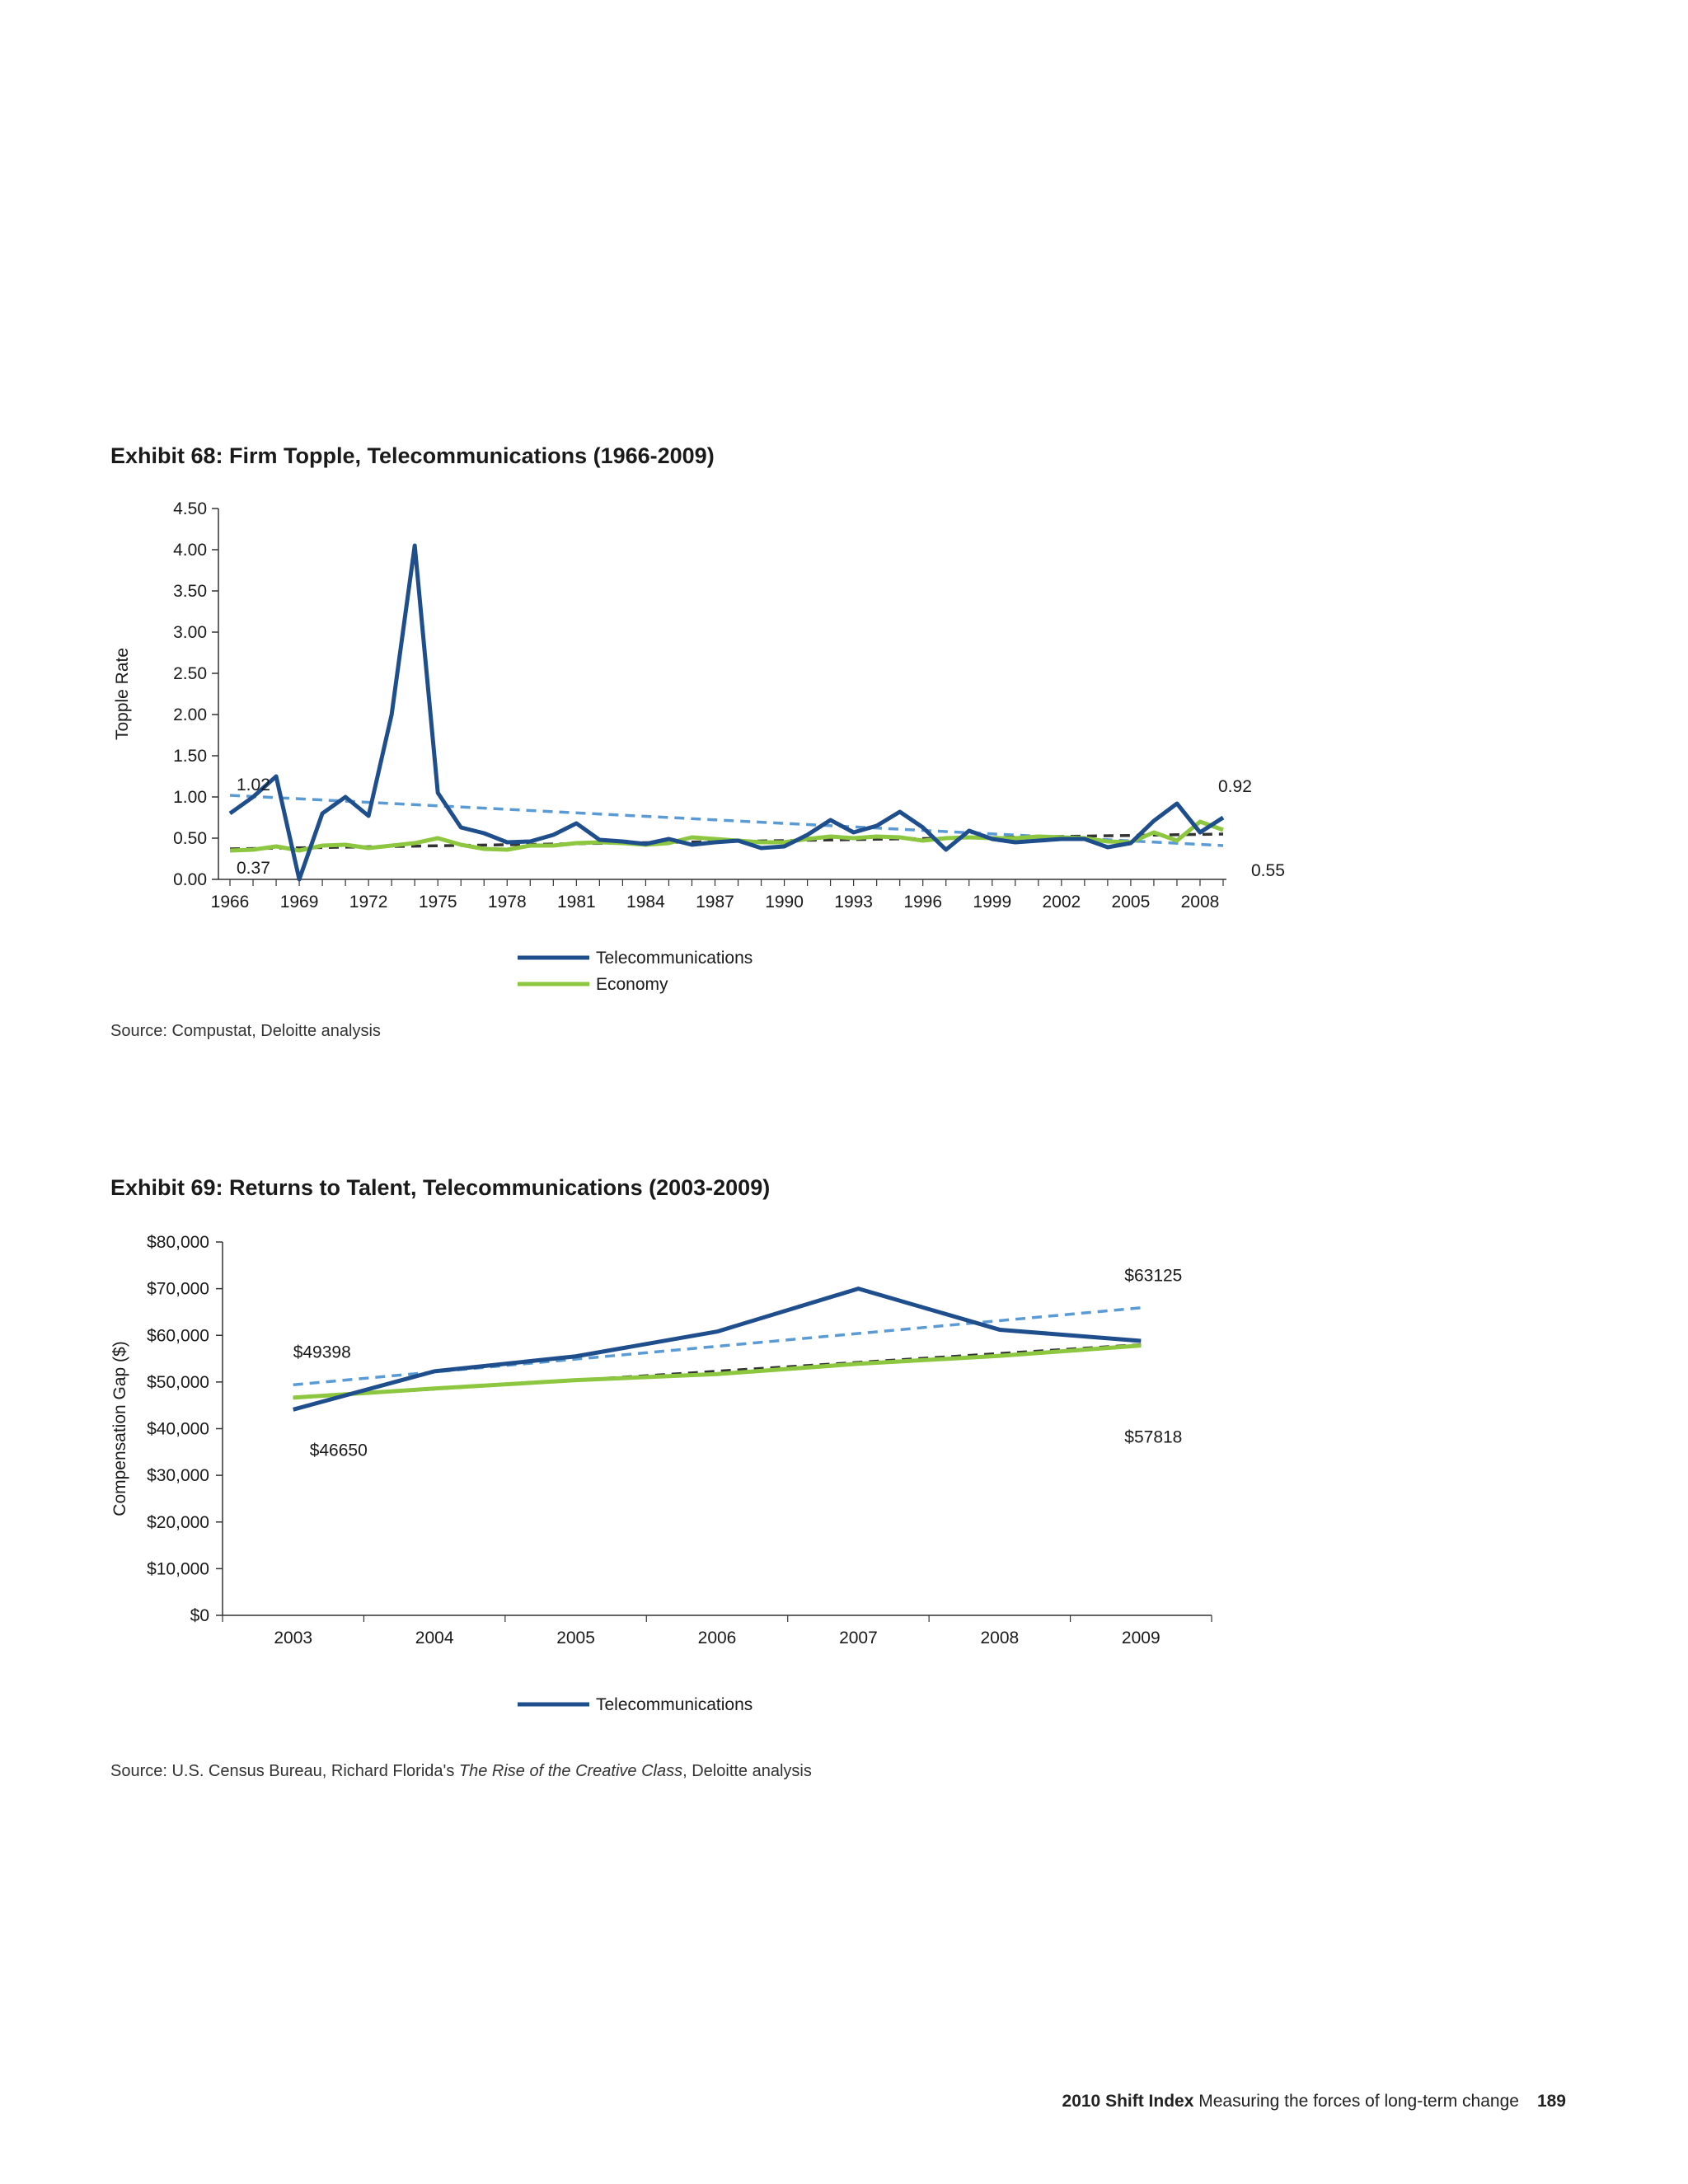 The height and width of the screenshot is (2184, 1688). What do you see at coordinates (1551, 2101) in the screenshot?
I see `page-number: 189` at bounding box center [1551, 2101].